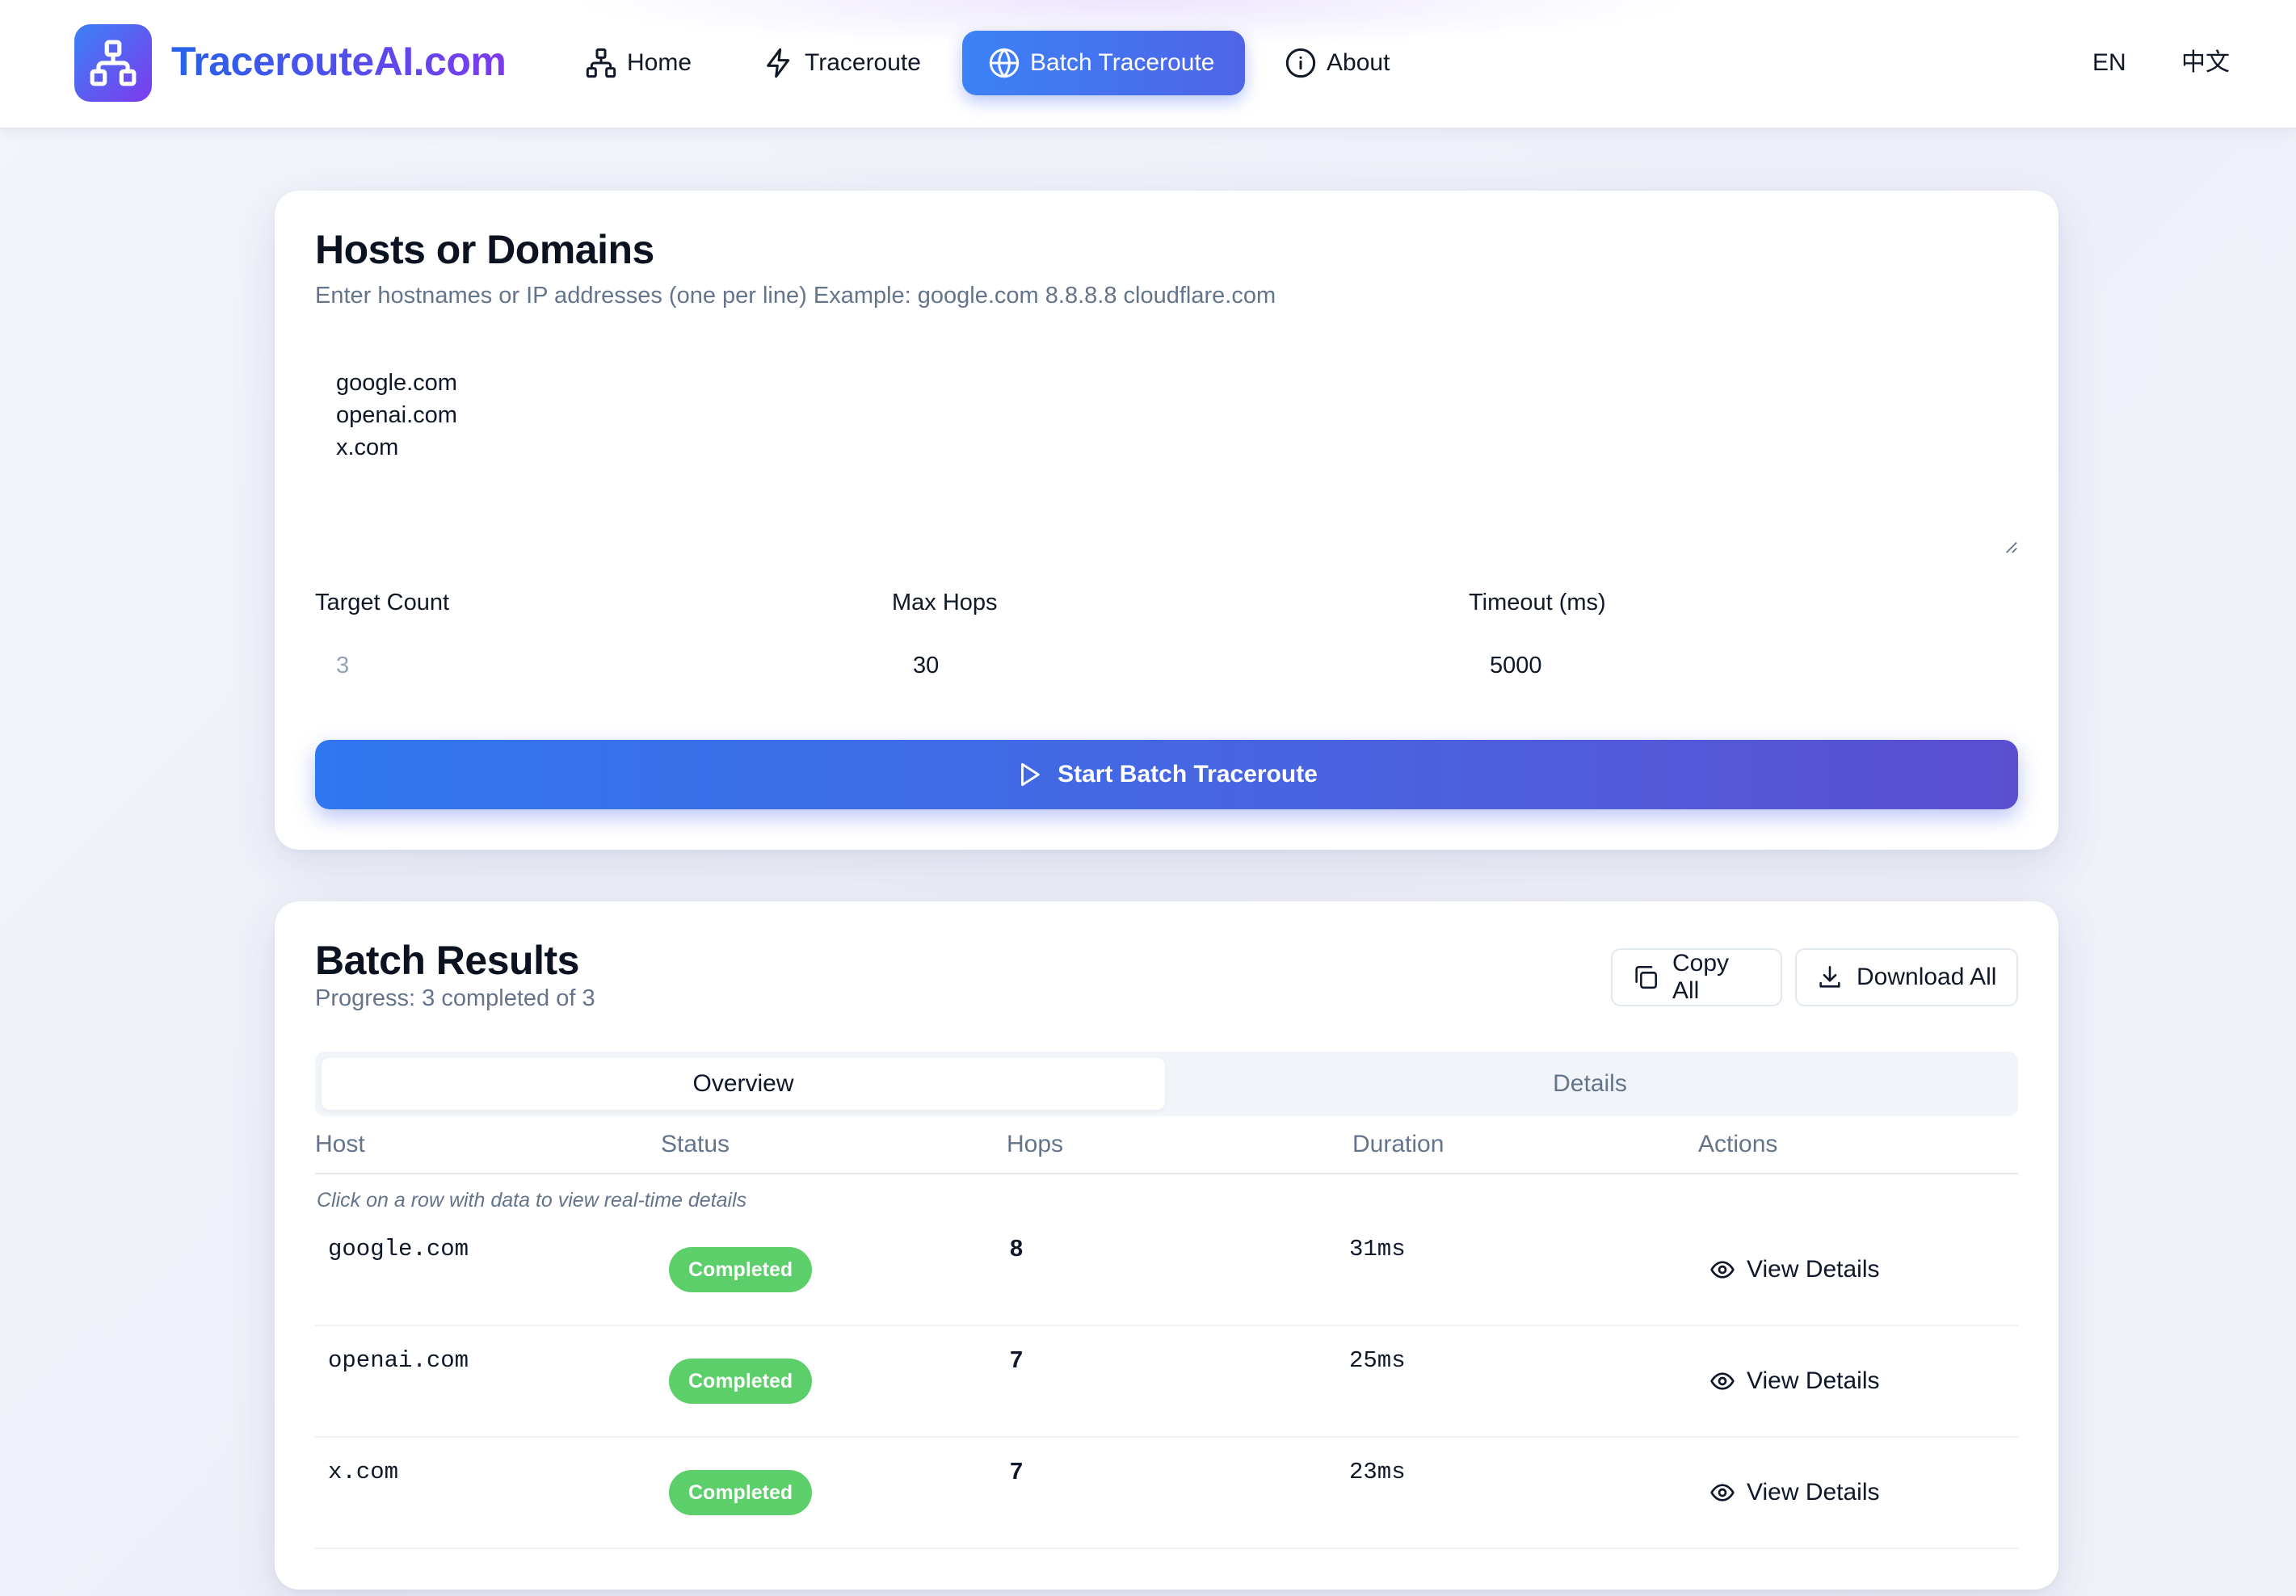 This screenshot has height=1596, width=2296. What do you see at coordinates (1377, 1249) in the screenshot?
I see `row-duration: 31ms` at bounding box center [1377, 1249].